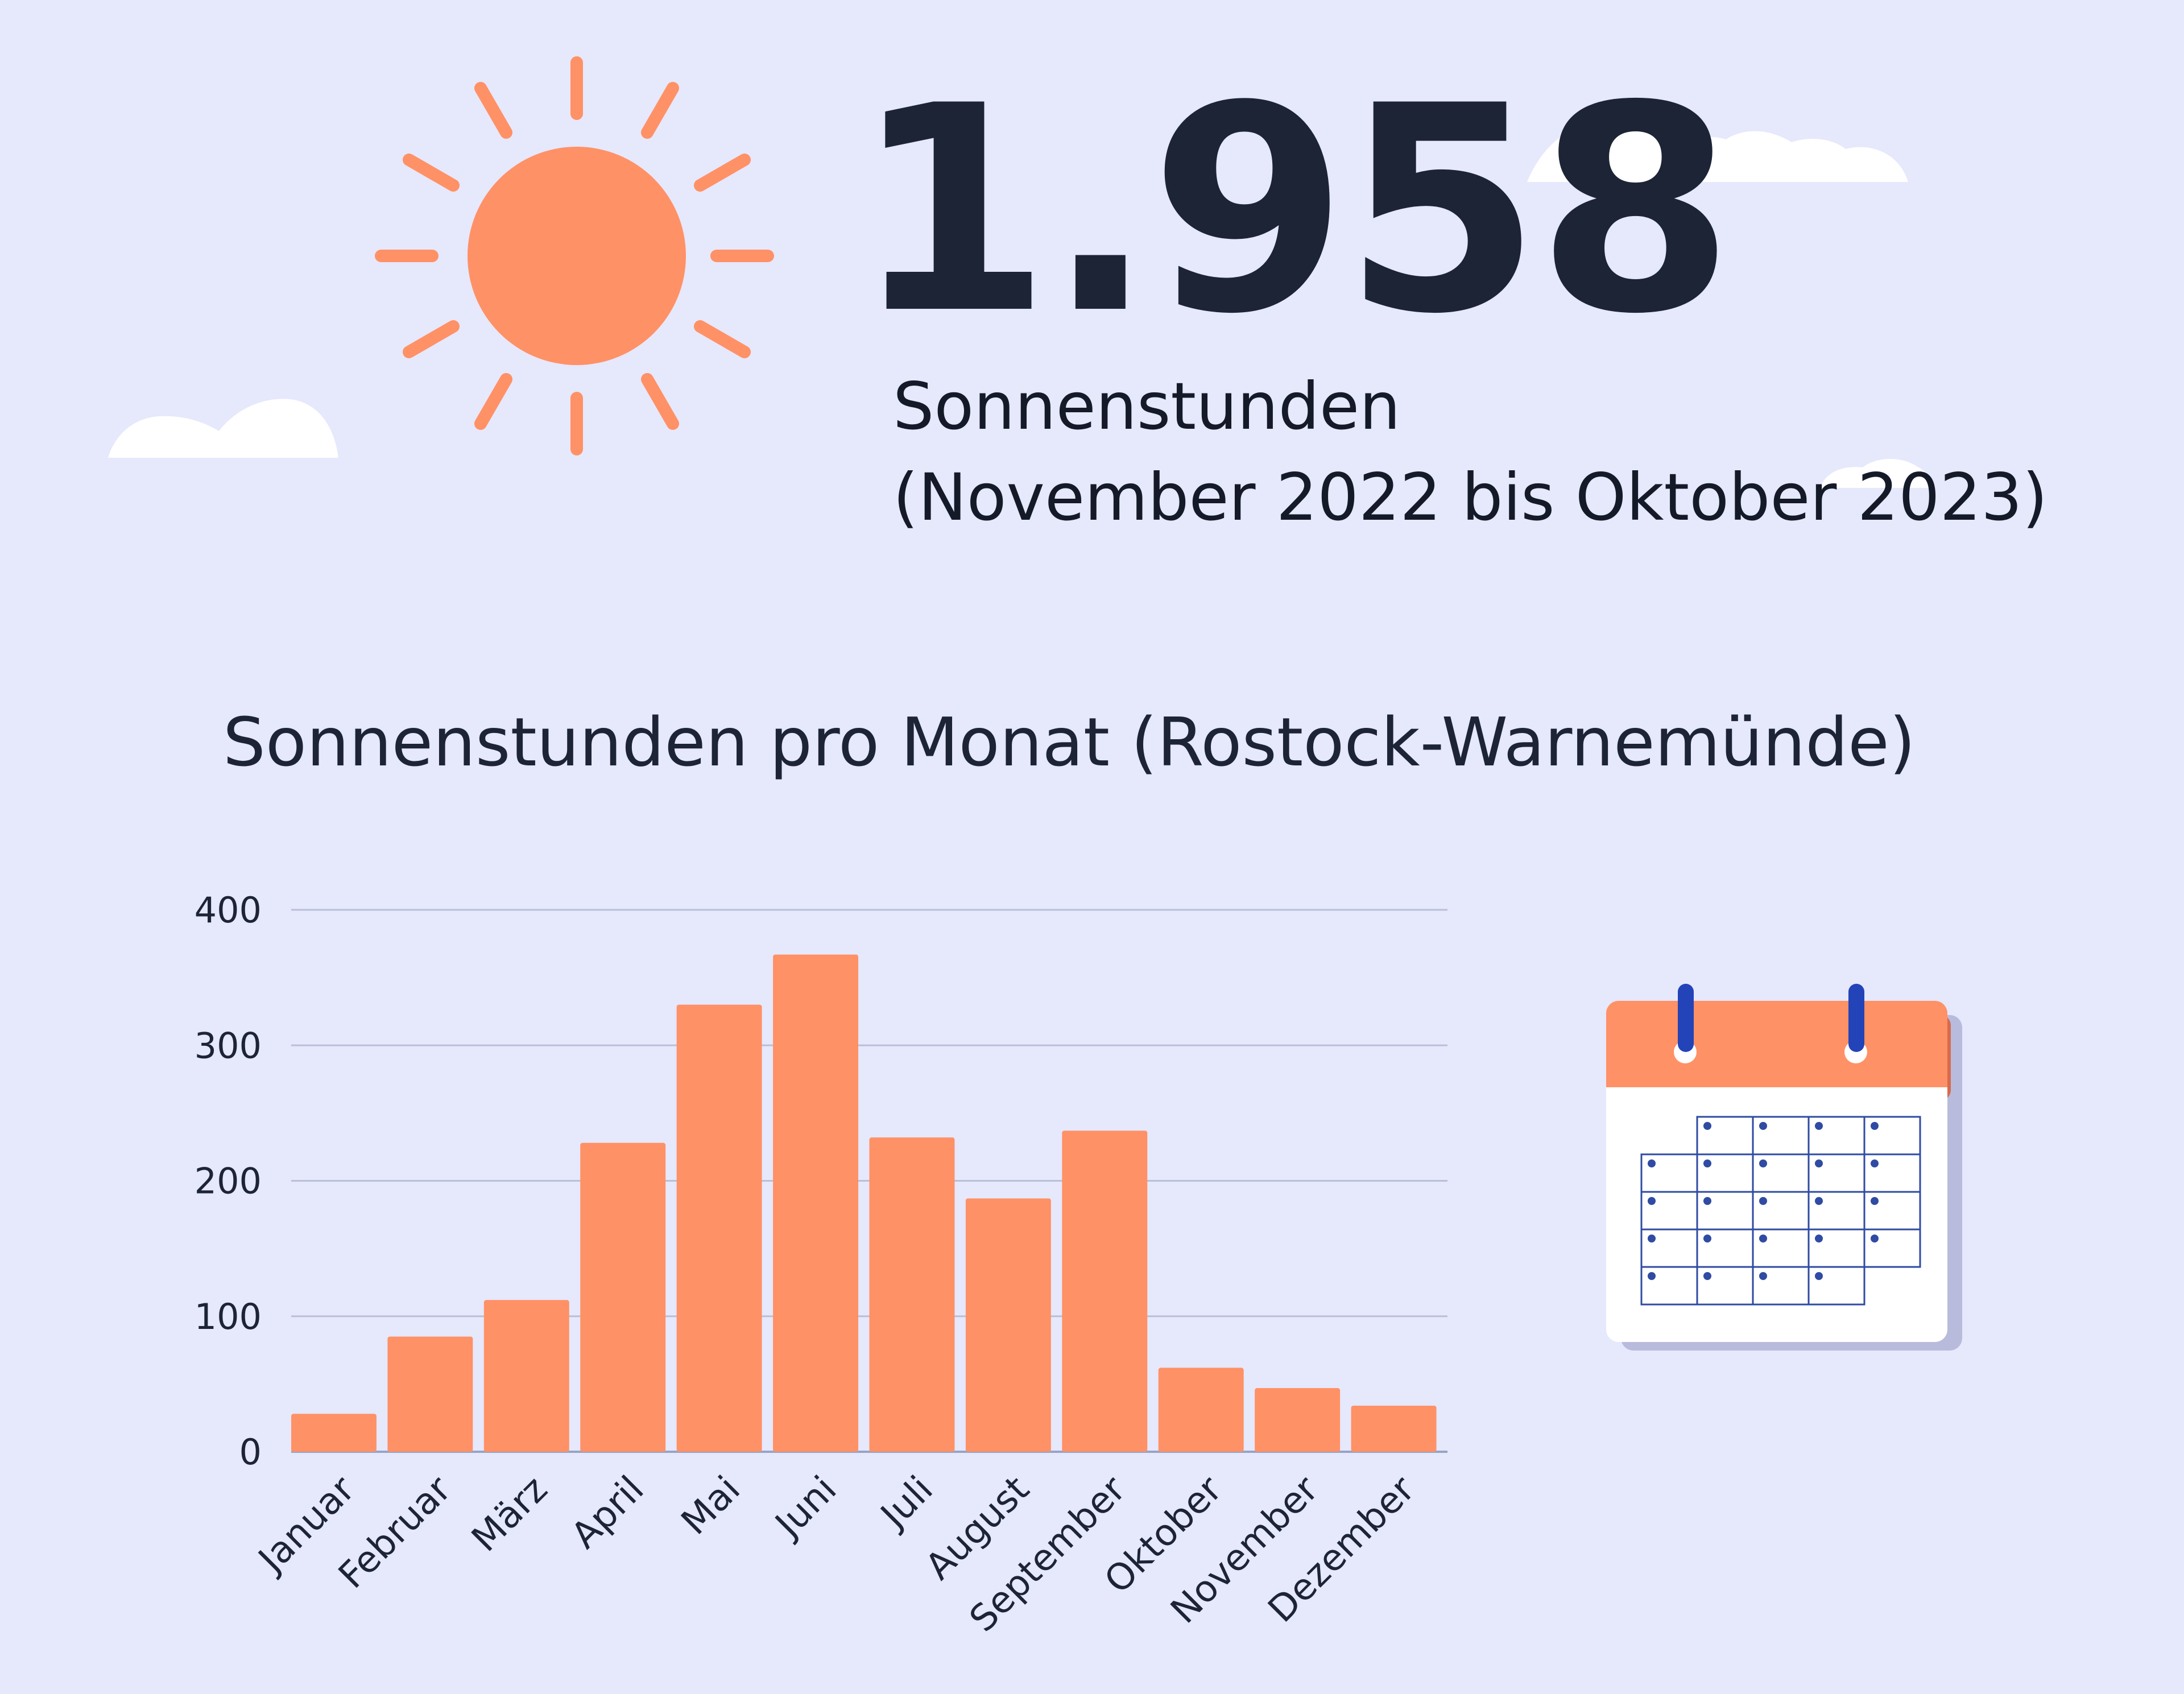 The image size is (2184, 1694). Describe the element at coordinates (906, 1503) in the screenshot. I see `x-tick-label: Juli` at that location.